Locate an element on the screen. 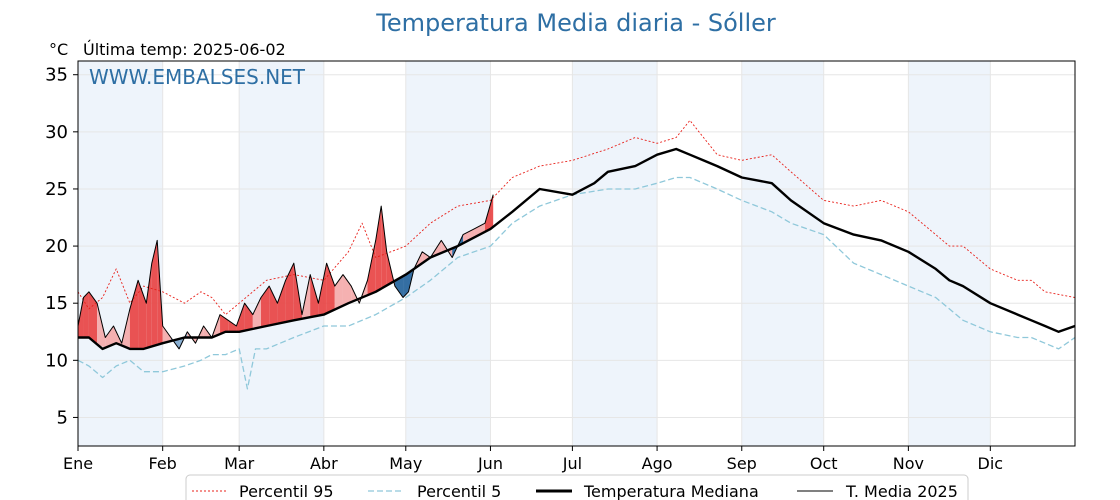 The width and height of the screenshot is (1120, 500). y-tick-label-10: 10 is located at coordinates (56, 360).